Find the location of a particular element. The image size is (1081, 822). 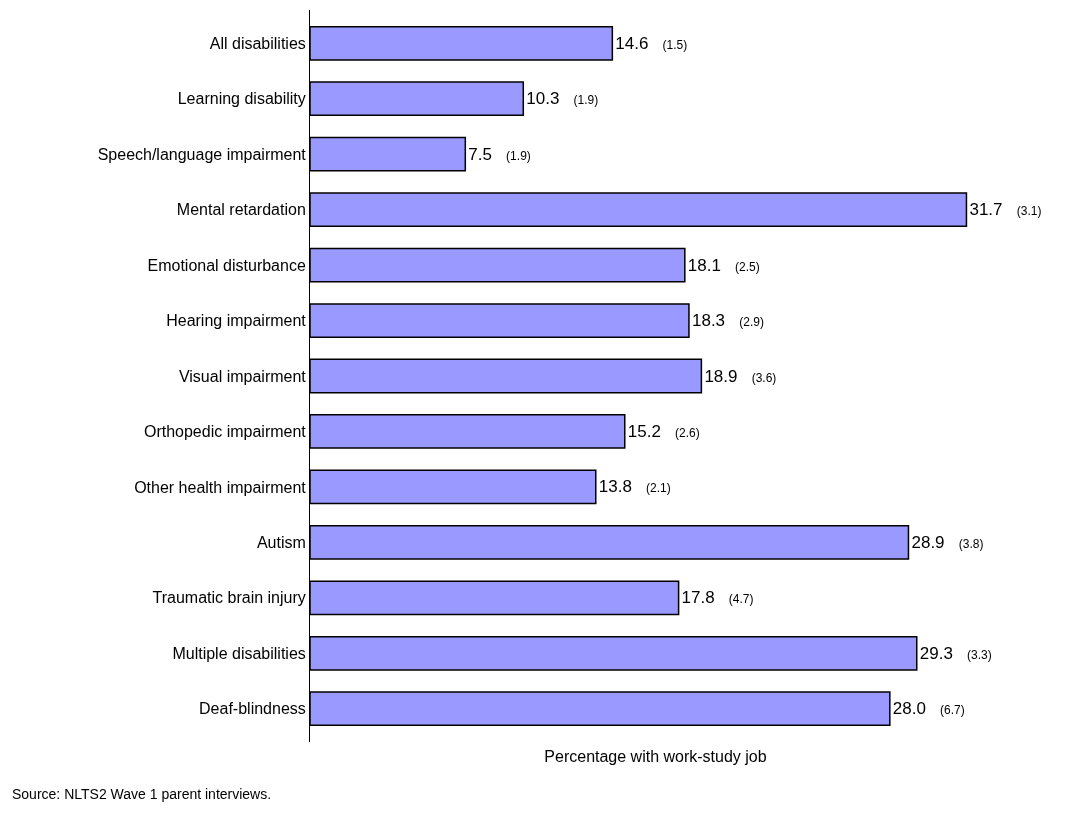

data-label: 28.9 (3.8) is located at coordinates (947, 542).